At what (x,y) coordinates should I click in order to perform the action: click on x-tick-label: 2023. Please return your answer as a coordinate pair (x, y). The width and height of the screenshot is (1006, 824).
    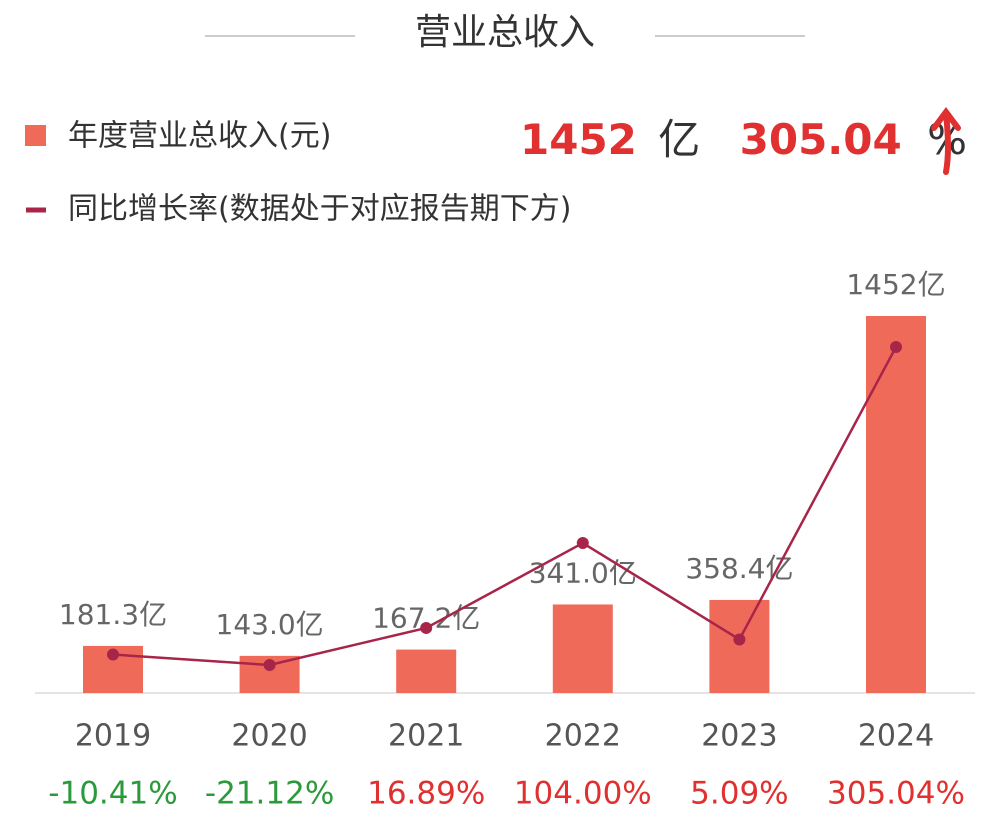
    Looking at the image, I should click on (739, 736).